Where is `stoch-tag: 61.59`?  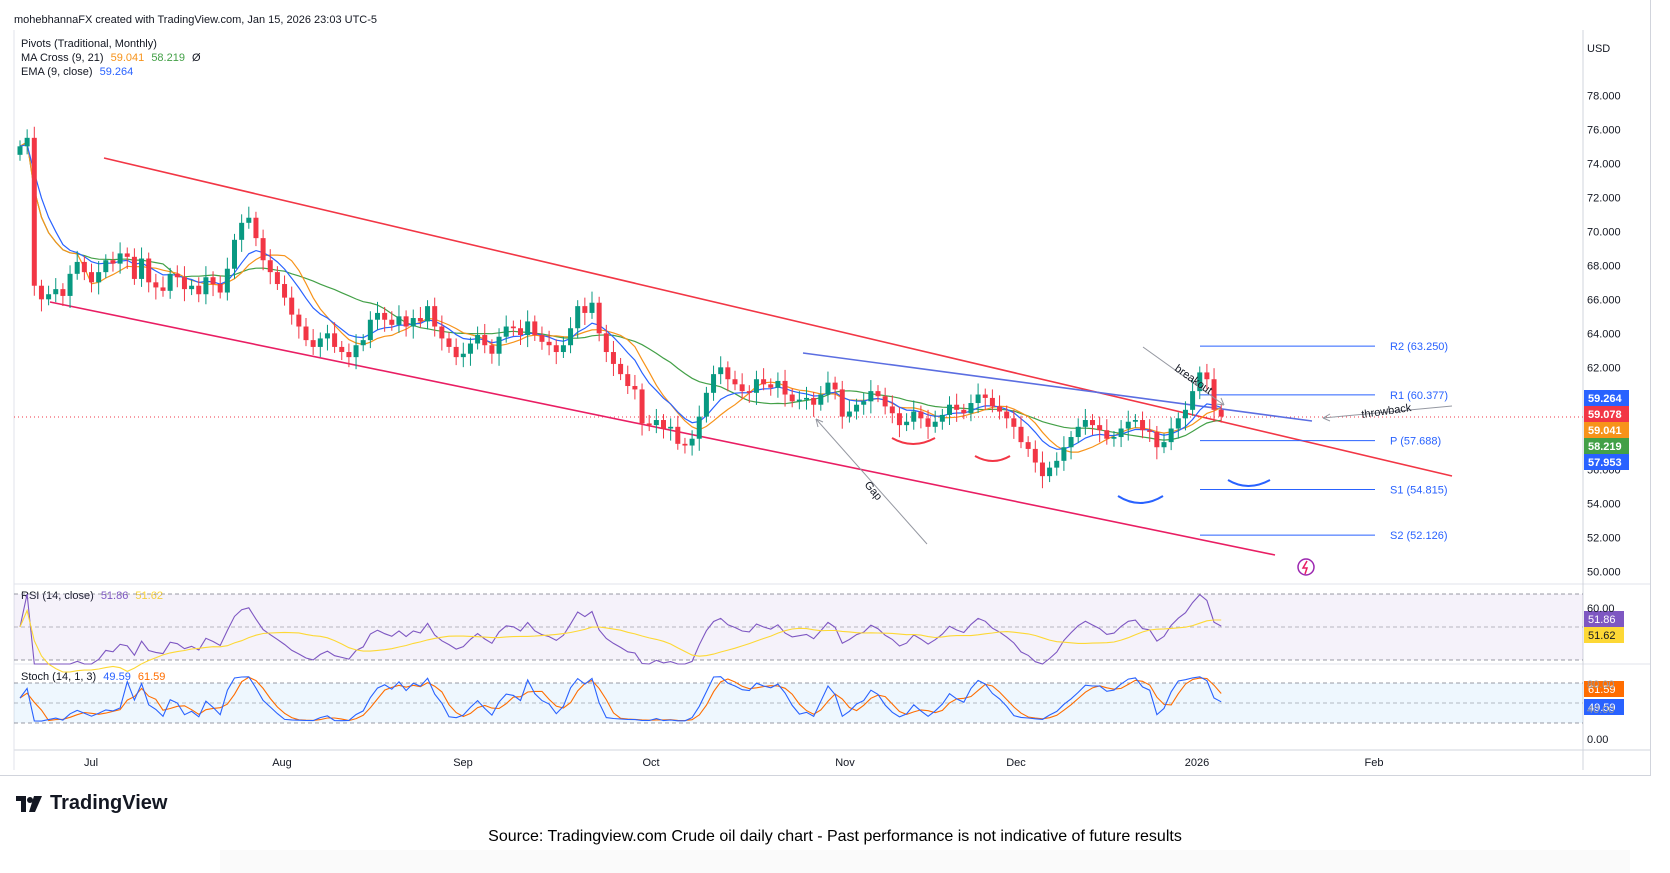
stoch-tag: 61.59 is located at coordinates (1604, 689).